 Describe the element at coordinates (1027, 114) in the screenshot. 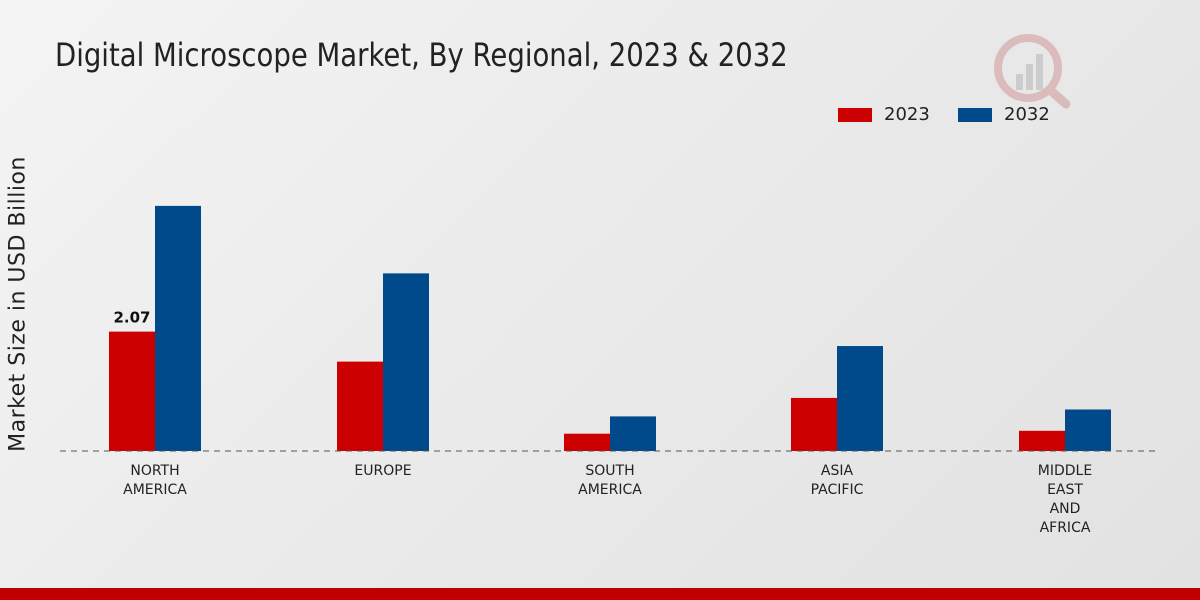

I see `legend-label-2032: 2032` at that location.